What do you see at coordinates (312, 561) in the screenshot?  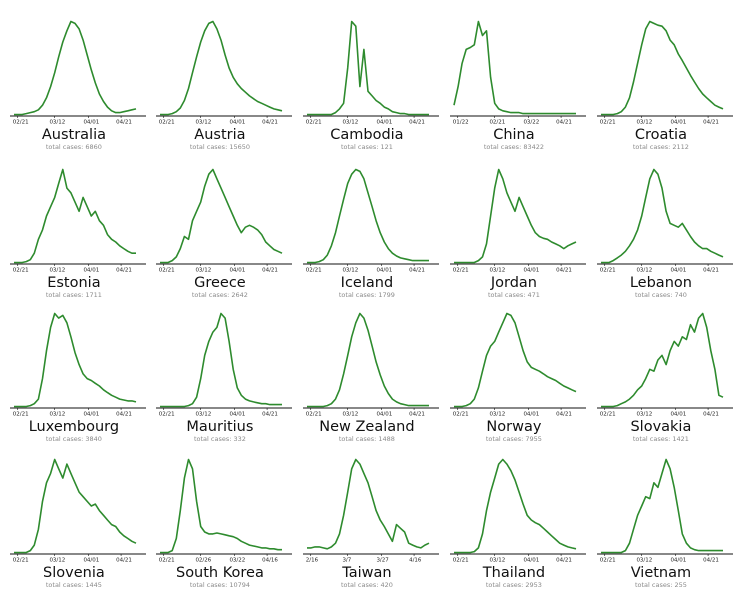 I see `x-tick-label: 2/16` at bounding box center [312, 561].